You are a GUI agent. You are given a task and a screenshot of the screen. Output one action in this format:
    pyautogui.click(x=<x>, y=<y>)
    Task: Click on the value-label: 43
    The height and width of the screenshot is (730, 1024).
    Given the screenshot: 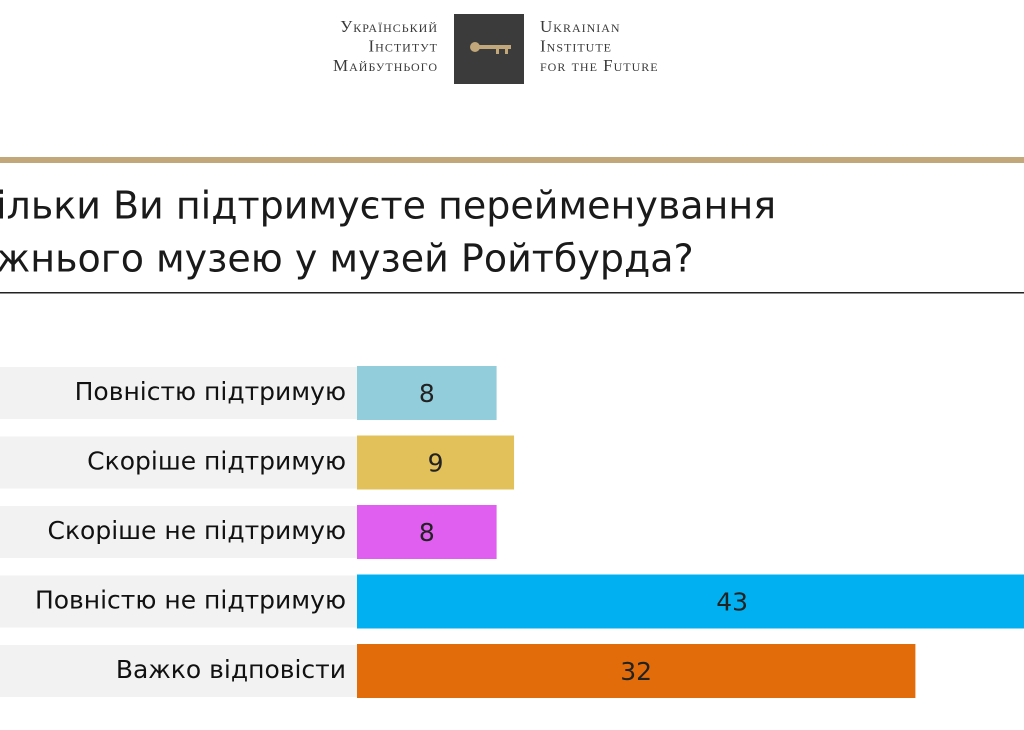 What is the action you would take?
    pyautogui.click(x=732, y=602)
    